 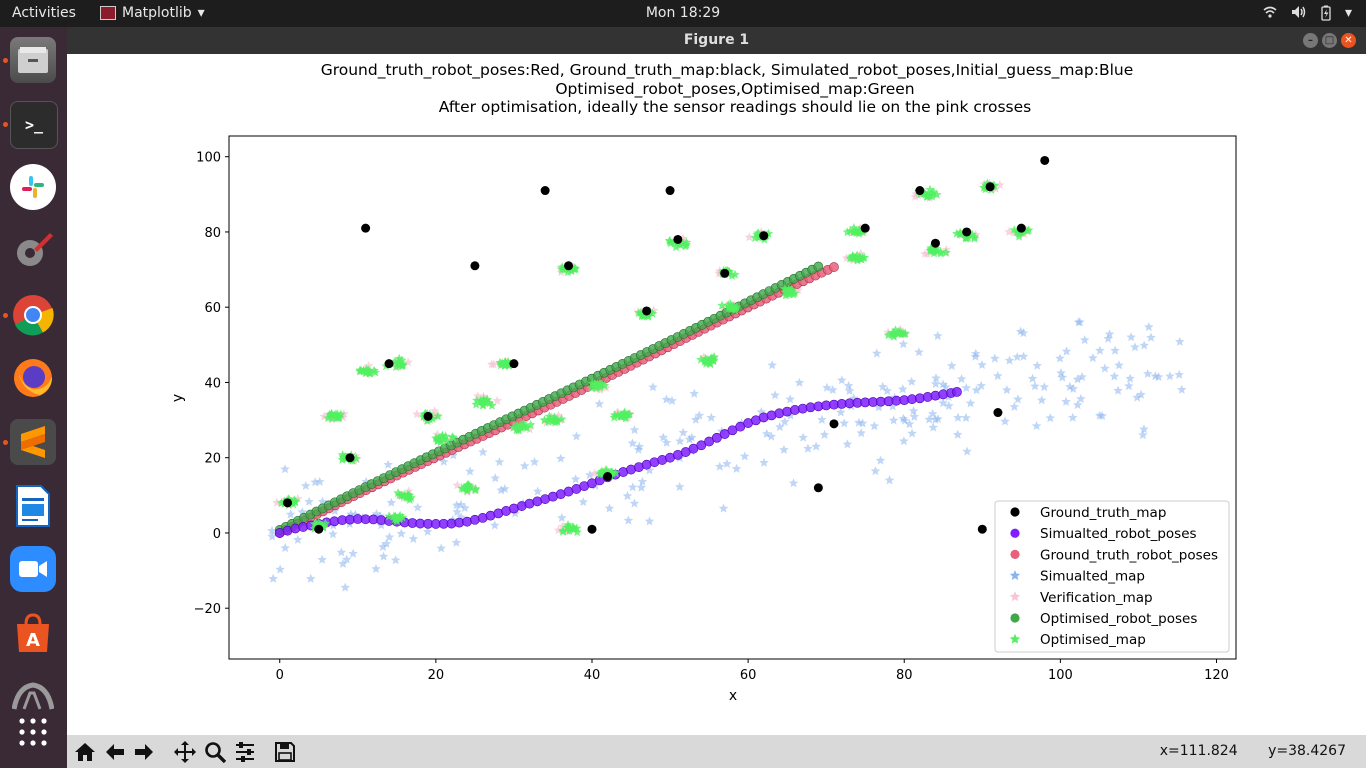 I want to click on legend-label: Simualted_map, so click(x=1092, y=577).